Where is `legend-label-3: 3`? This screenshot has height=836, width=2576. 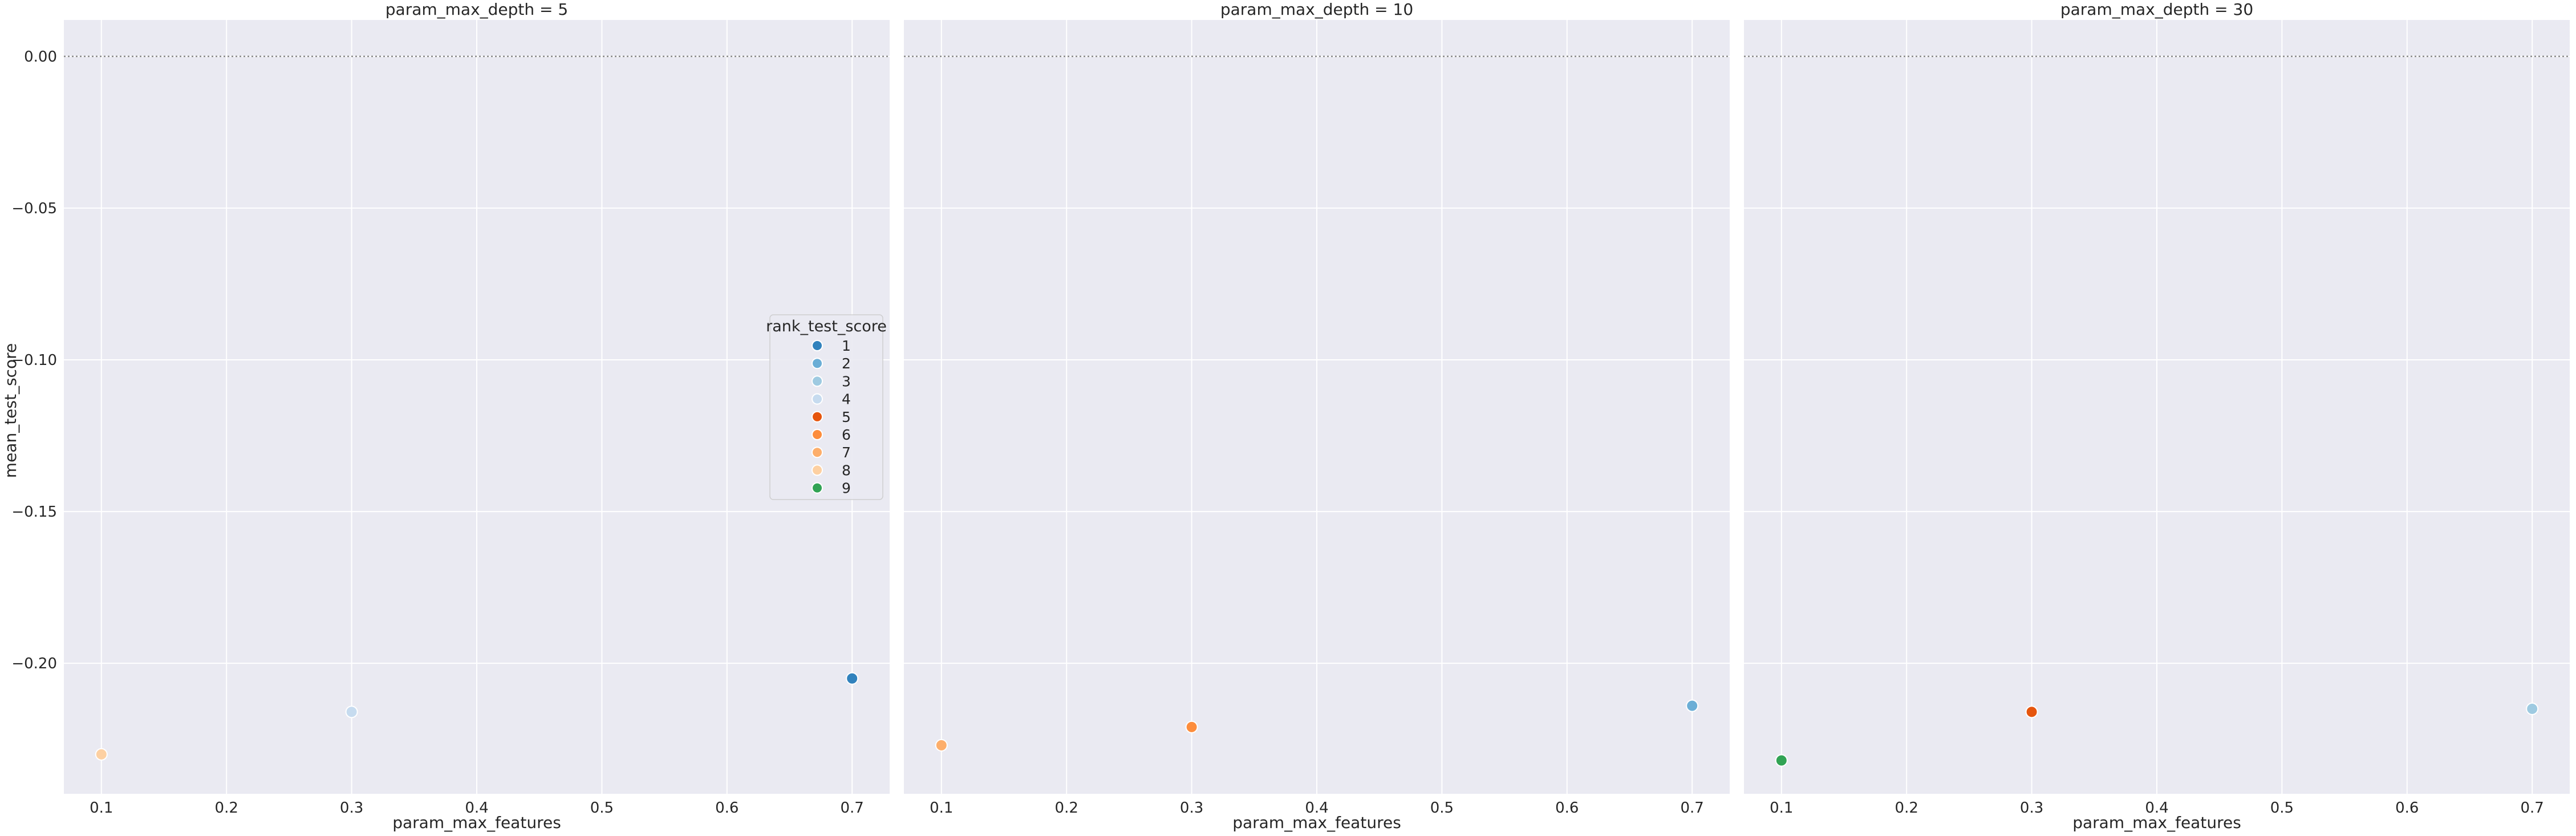
legend-label-3: 3 is located at coordinates (846, 381).